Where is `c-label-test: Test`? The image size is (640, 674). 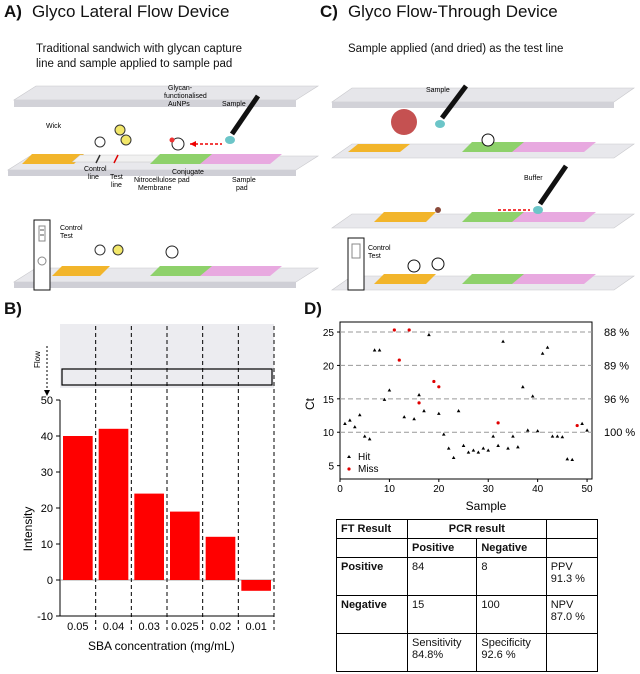 c-label-test: Test is located at coordinates (374, 256).